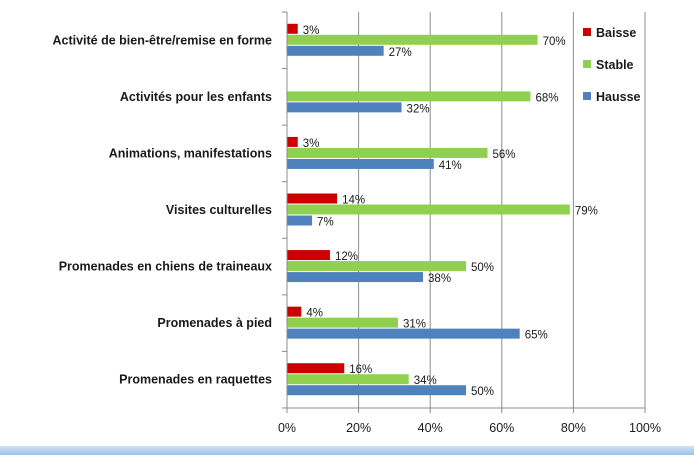 Image resolution: width=694 pixels, height=455 pixels. I want to click on data-label: 34%, so click(425, 381).